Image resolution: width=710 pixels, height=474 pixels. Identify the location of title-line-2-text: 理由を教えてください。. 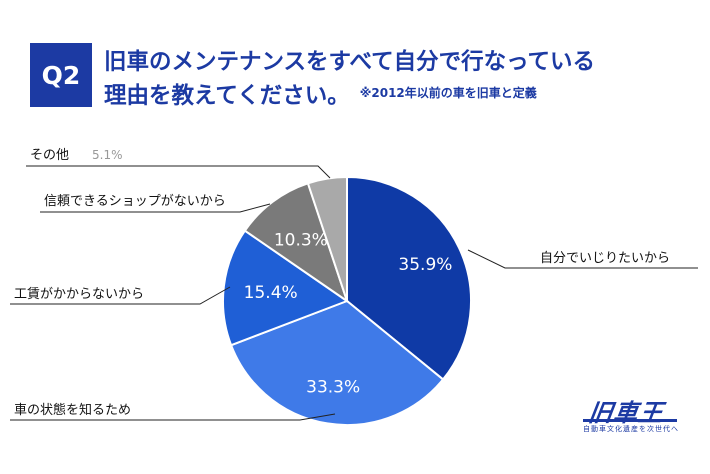
(227, 96).